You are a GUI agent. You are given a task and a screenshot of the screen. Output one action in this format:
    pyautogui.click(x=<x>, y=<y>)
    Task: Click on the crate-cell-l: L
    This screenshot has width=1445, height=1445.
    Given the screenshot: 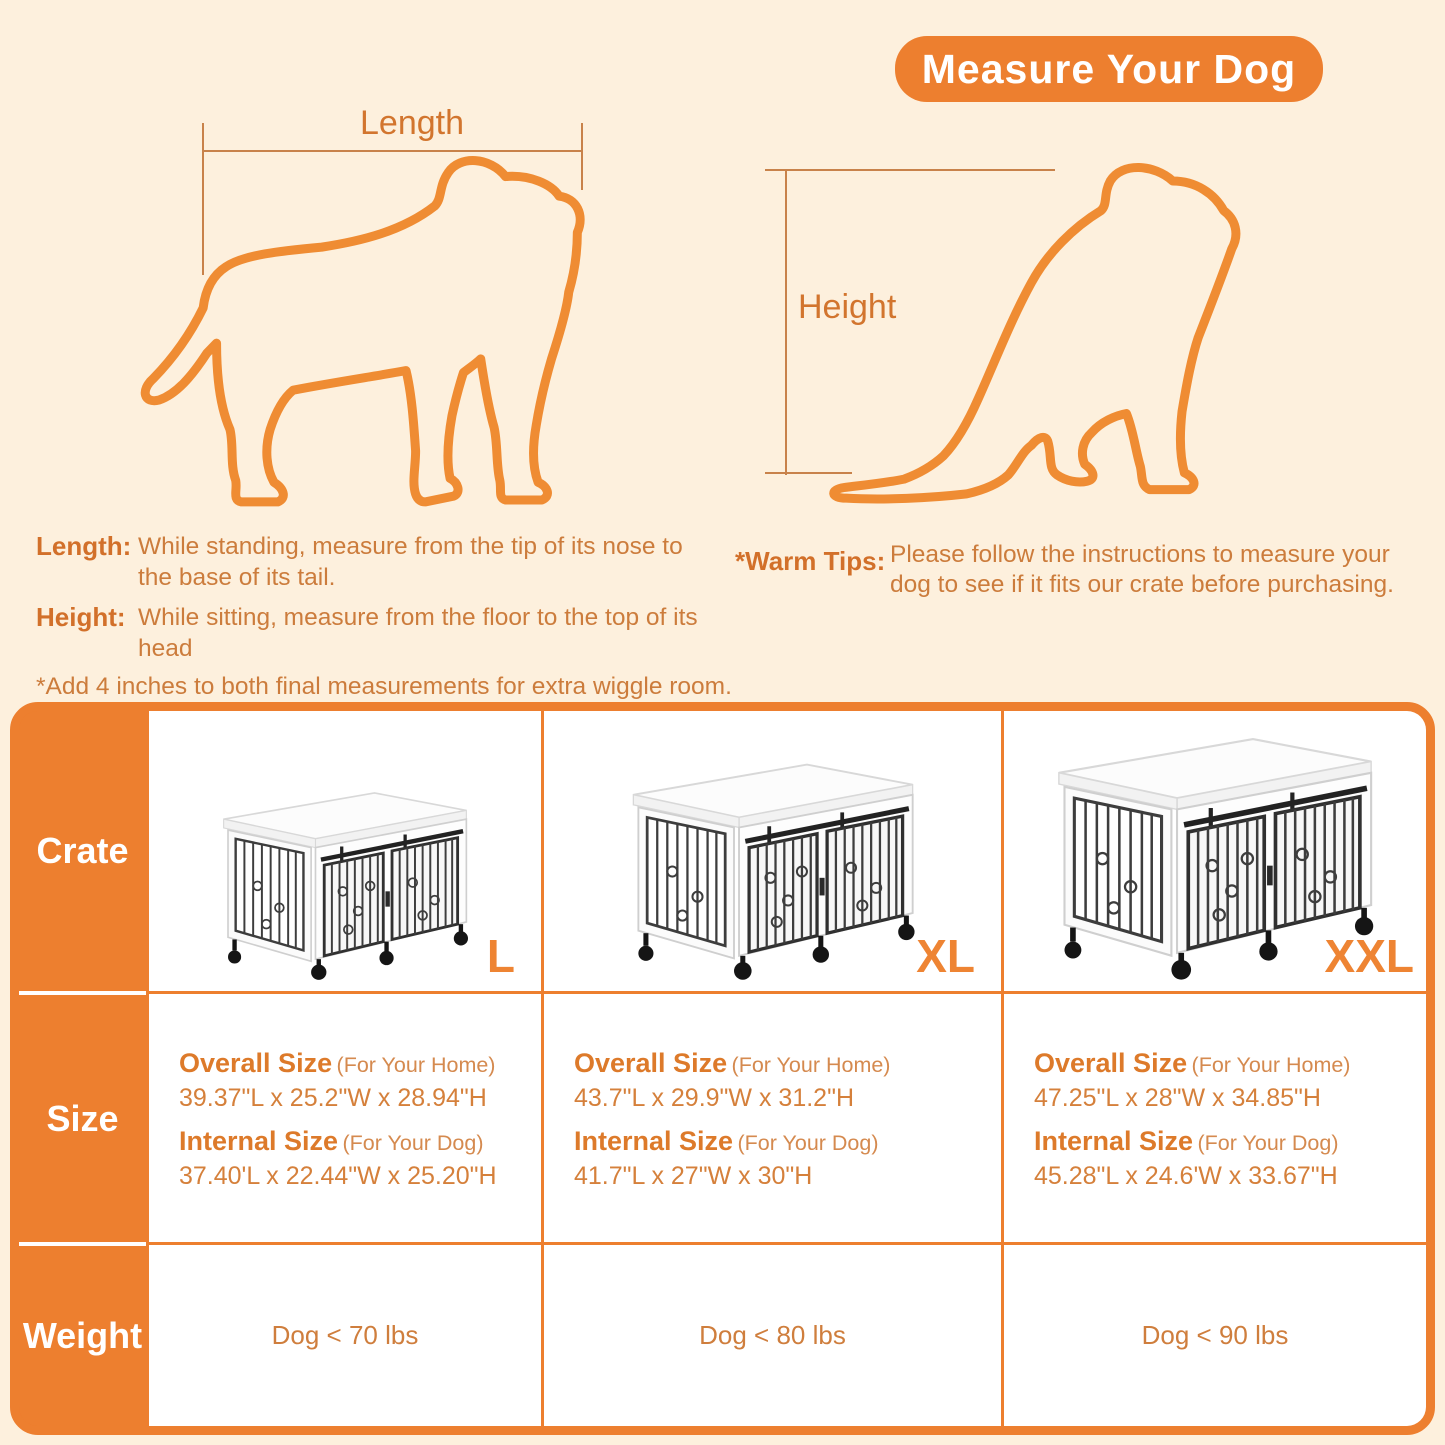 What is the action you would take?
    pyautogui.click(x=343, y=851)
    